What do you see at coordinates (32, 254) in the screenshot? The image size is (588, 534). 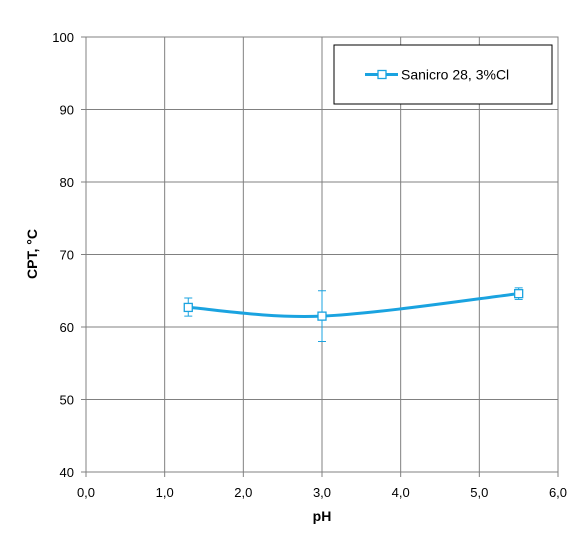 I see `y-axis-title: CPT, °C` at bounding box center [32, 254].